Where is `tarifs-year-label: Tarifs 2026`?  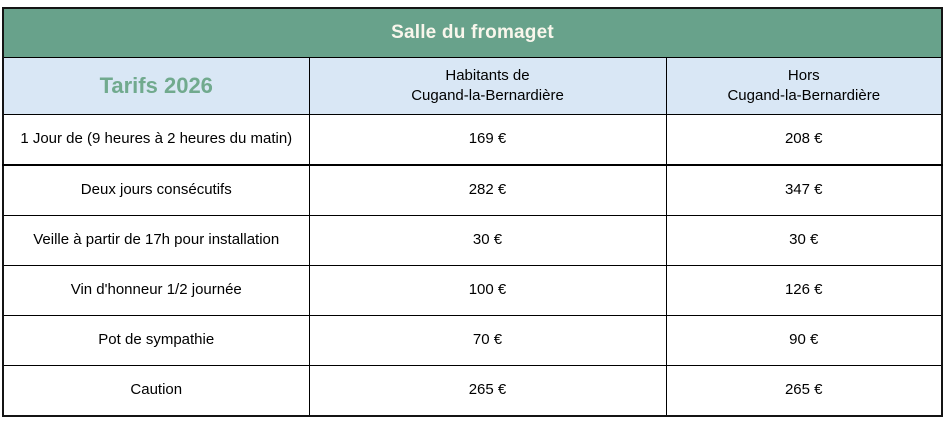
tarifs-year-label: Tarifs 2026 is located at coordinates (156, 86).